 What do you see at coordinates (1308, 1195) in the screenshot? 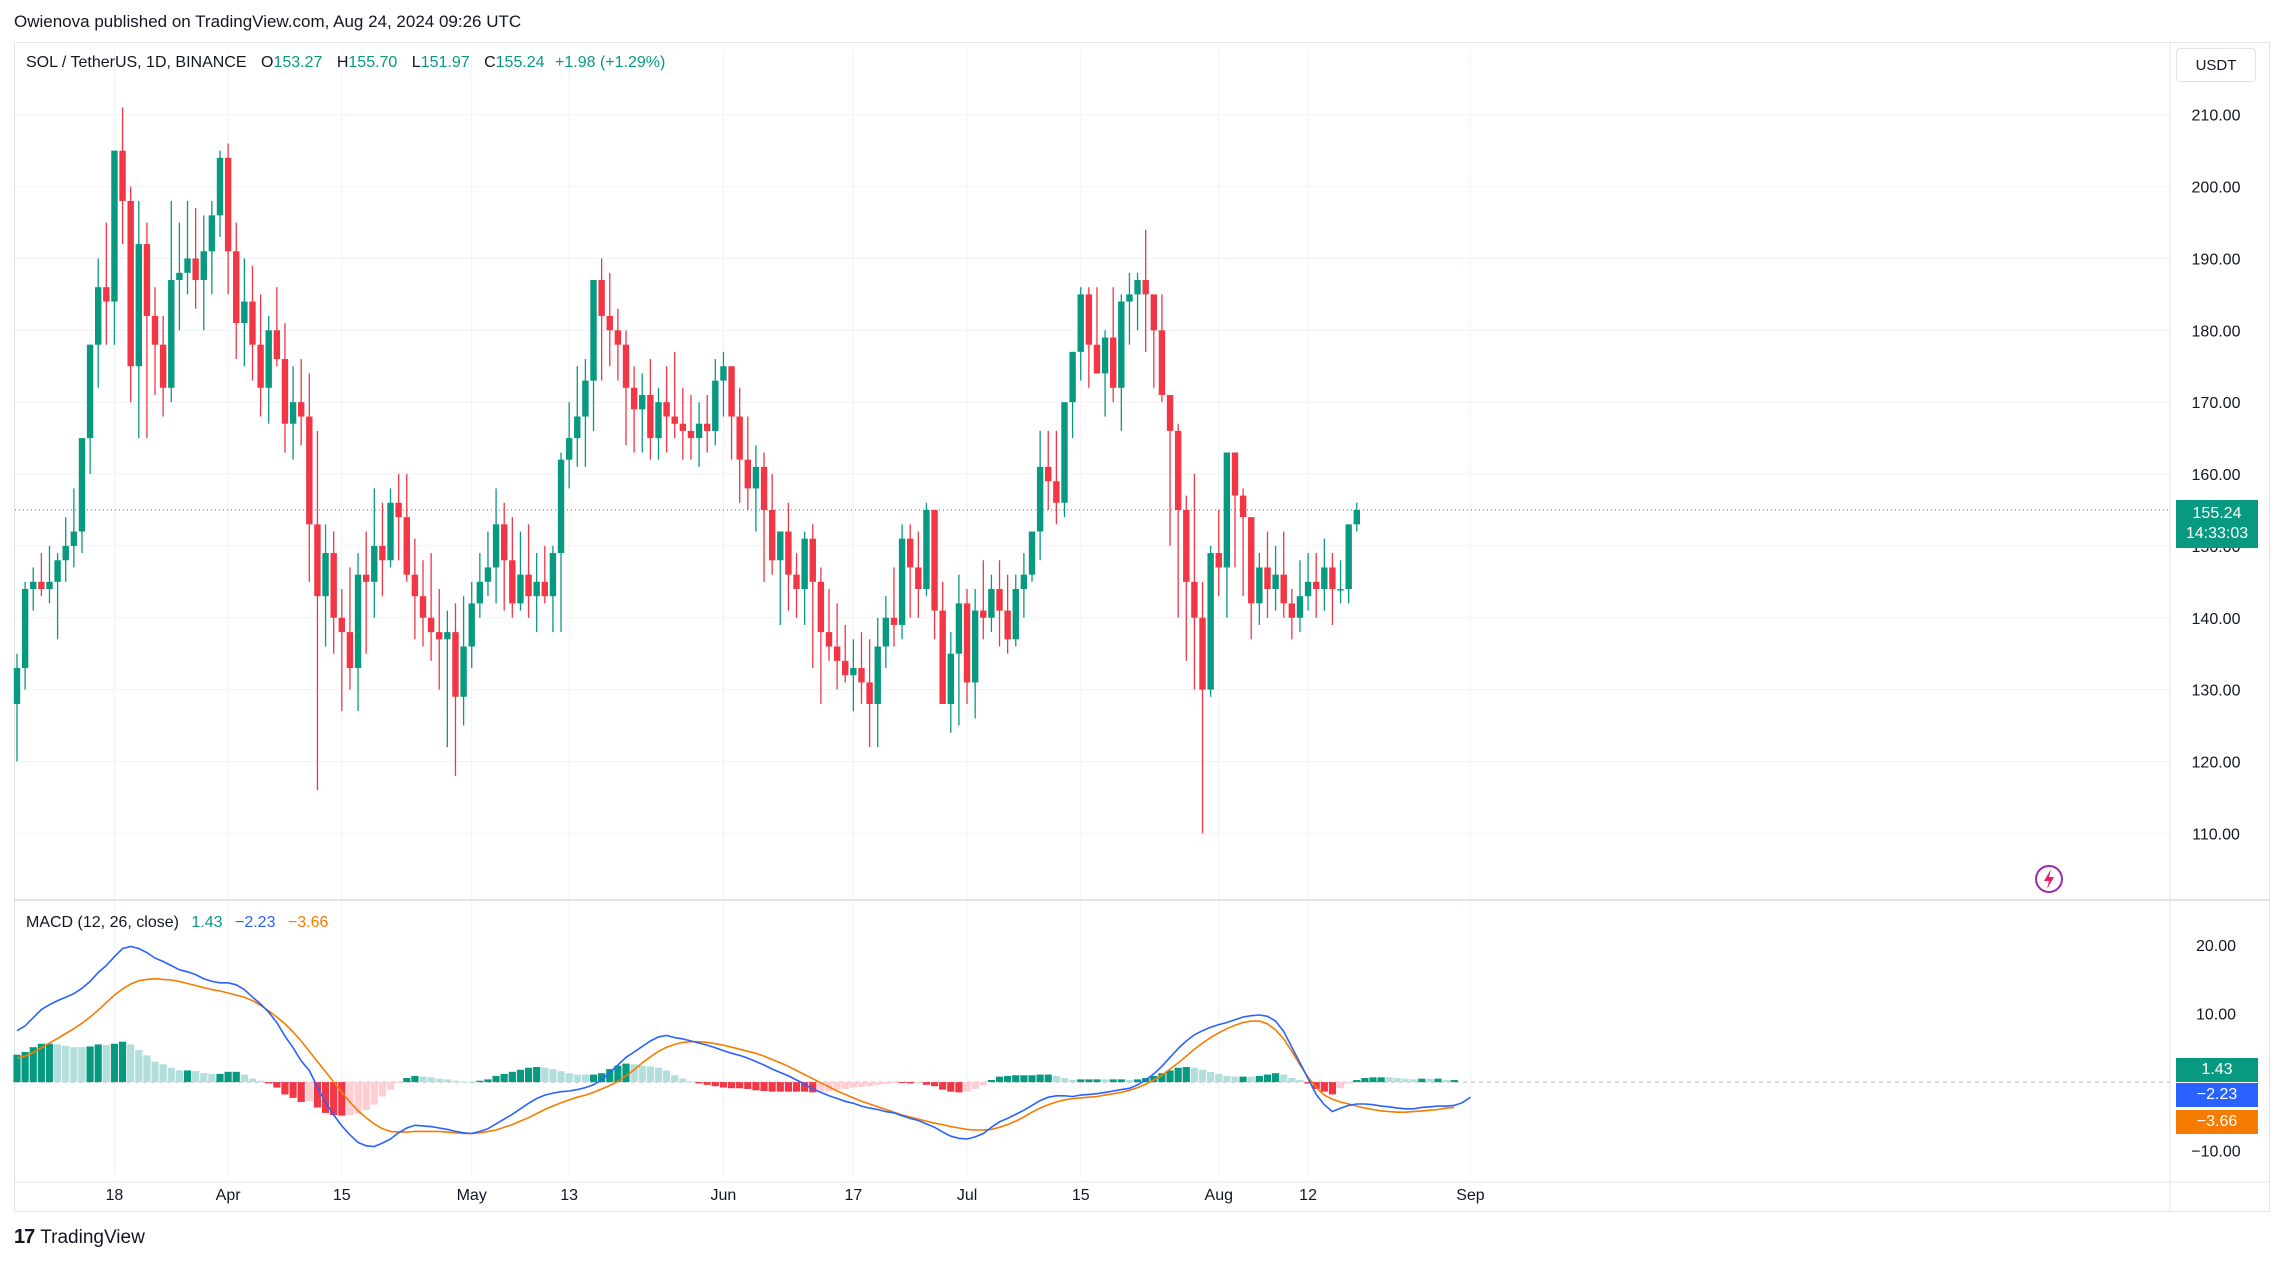
I see `time-tick-label: 12` at bounding box center [1308, 1195].